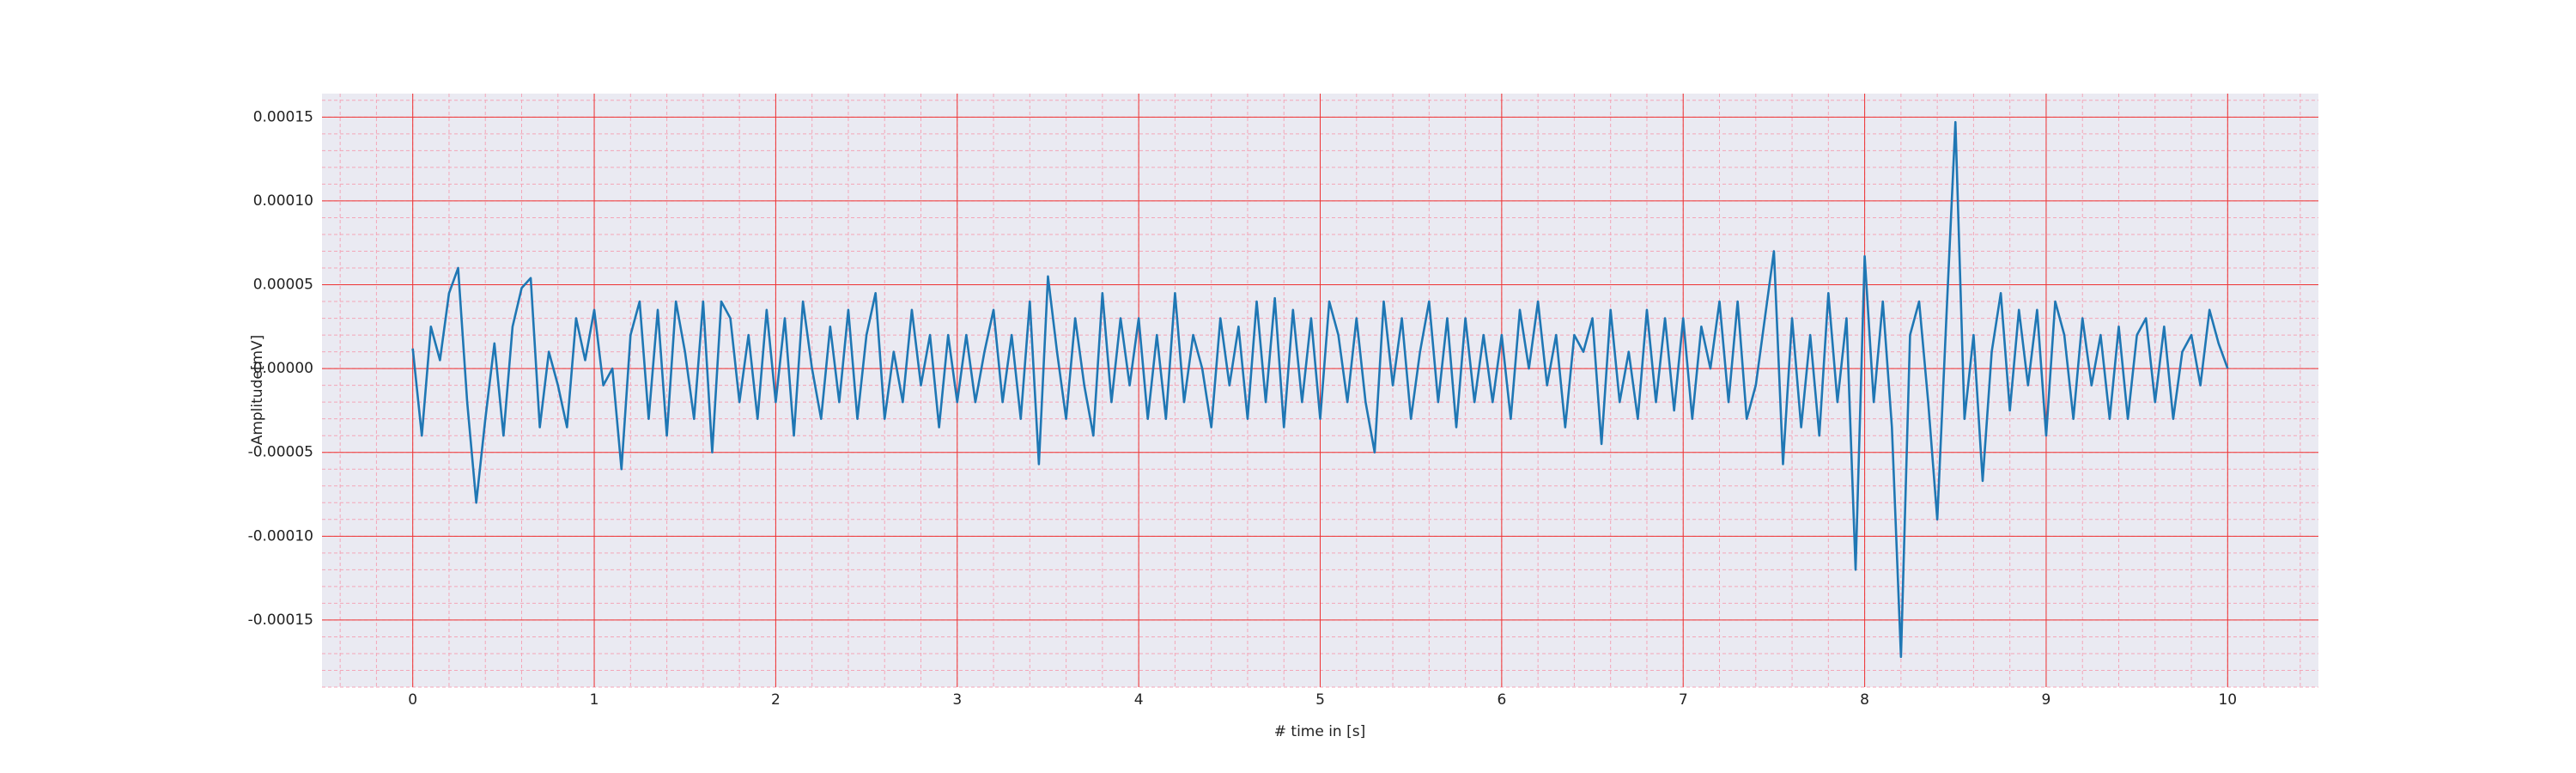 The width and height of the screenshot is (2576, 773). What do you see at coordinates (1865, 700) in the screenshot?
I see `x-tick-label: 8` at bounding box center [1865, 700].